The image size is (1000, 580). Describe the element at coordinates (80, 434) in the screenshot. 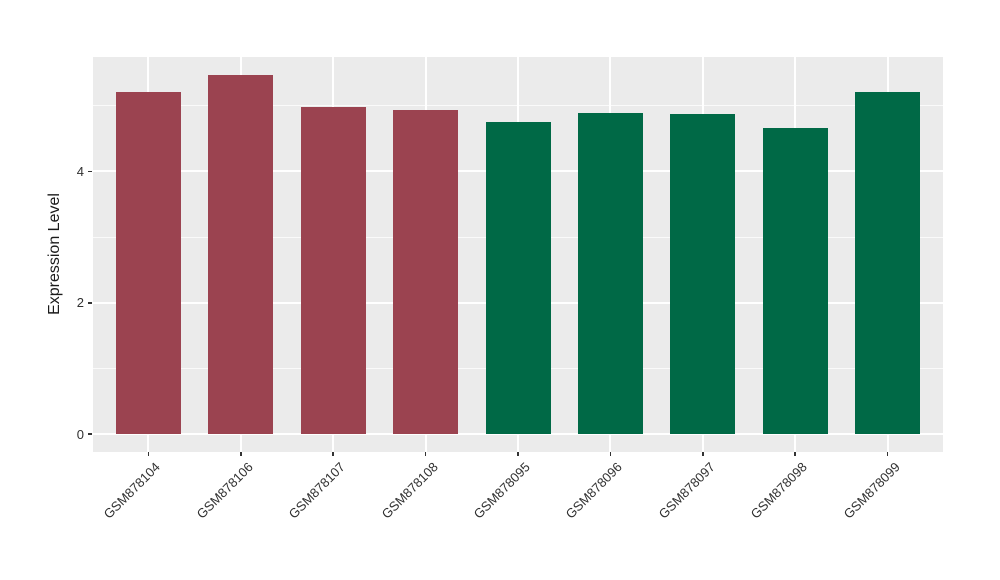

I see `y-tick-label: 0` at that location.